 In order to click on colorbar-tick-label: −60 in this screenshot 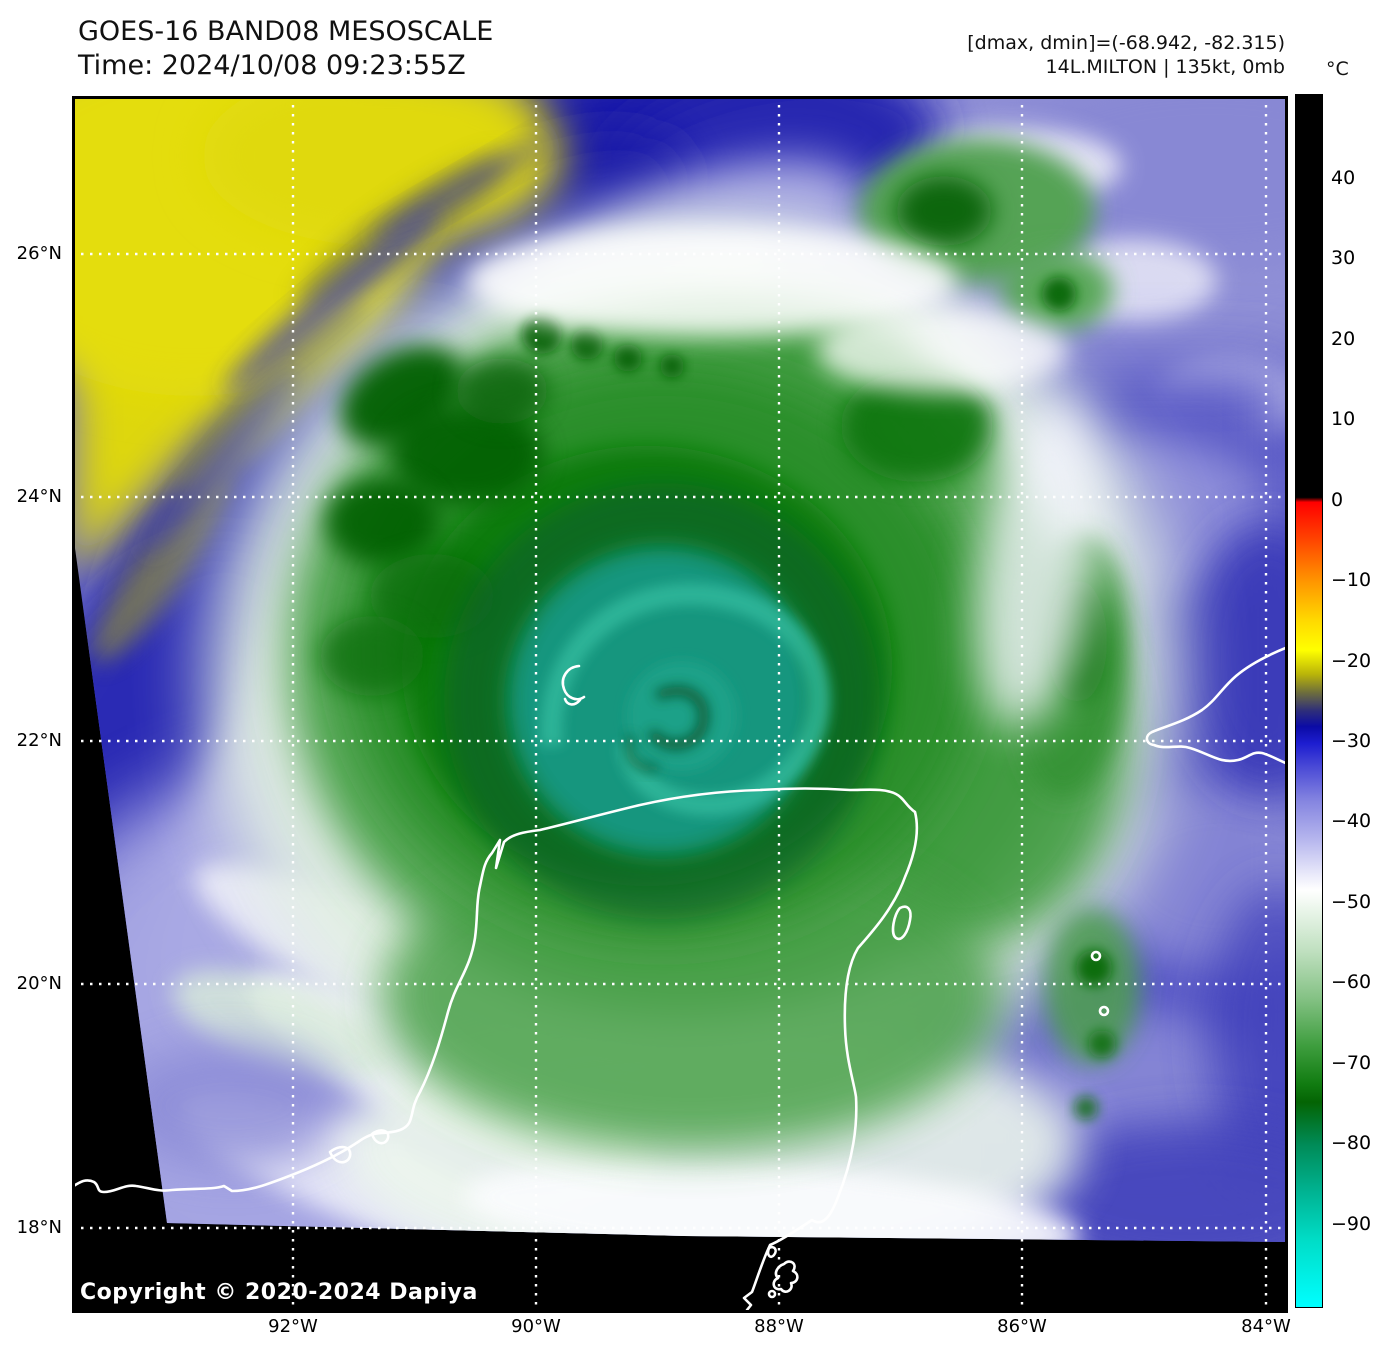, I will do `click(1351, 982)`.